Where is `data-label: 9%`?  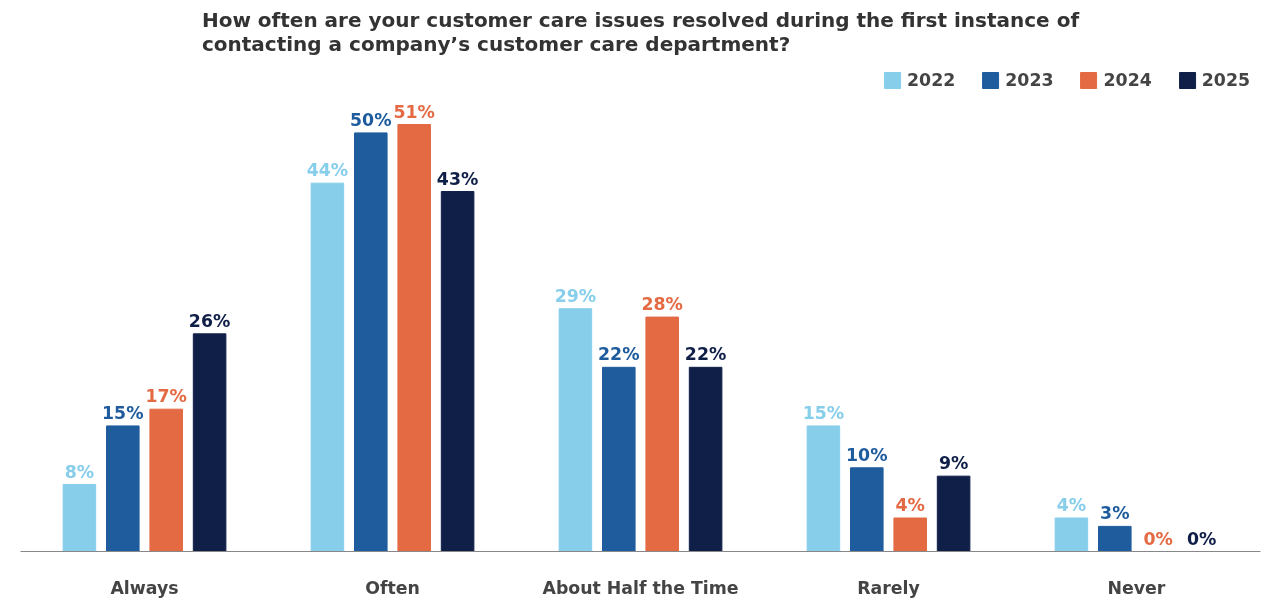 data-label: 9% is located at coordinates (953, 463).